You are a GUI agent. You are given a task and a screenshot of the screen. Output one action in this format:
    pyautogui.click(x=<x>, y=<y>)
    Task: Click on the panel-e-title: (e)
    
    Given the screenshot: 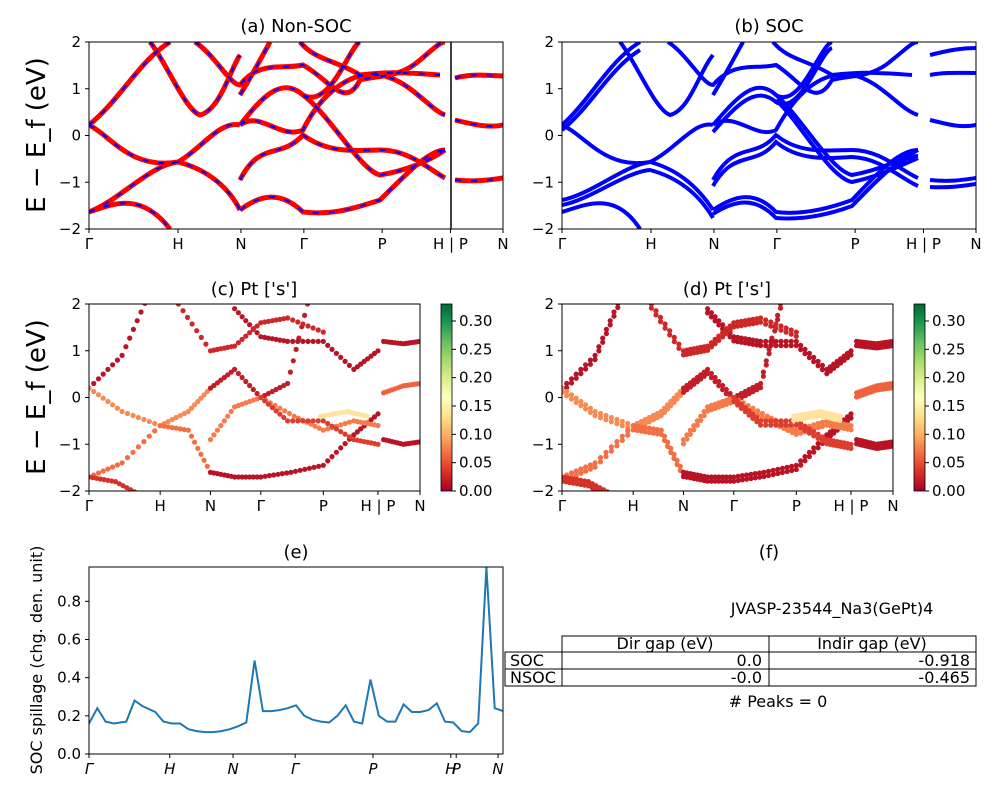 What is the action you would take?
    pyautogui.click(x=295, y=552)
    